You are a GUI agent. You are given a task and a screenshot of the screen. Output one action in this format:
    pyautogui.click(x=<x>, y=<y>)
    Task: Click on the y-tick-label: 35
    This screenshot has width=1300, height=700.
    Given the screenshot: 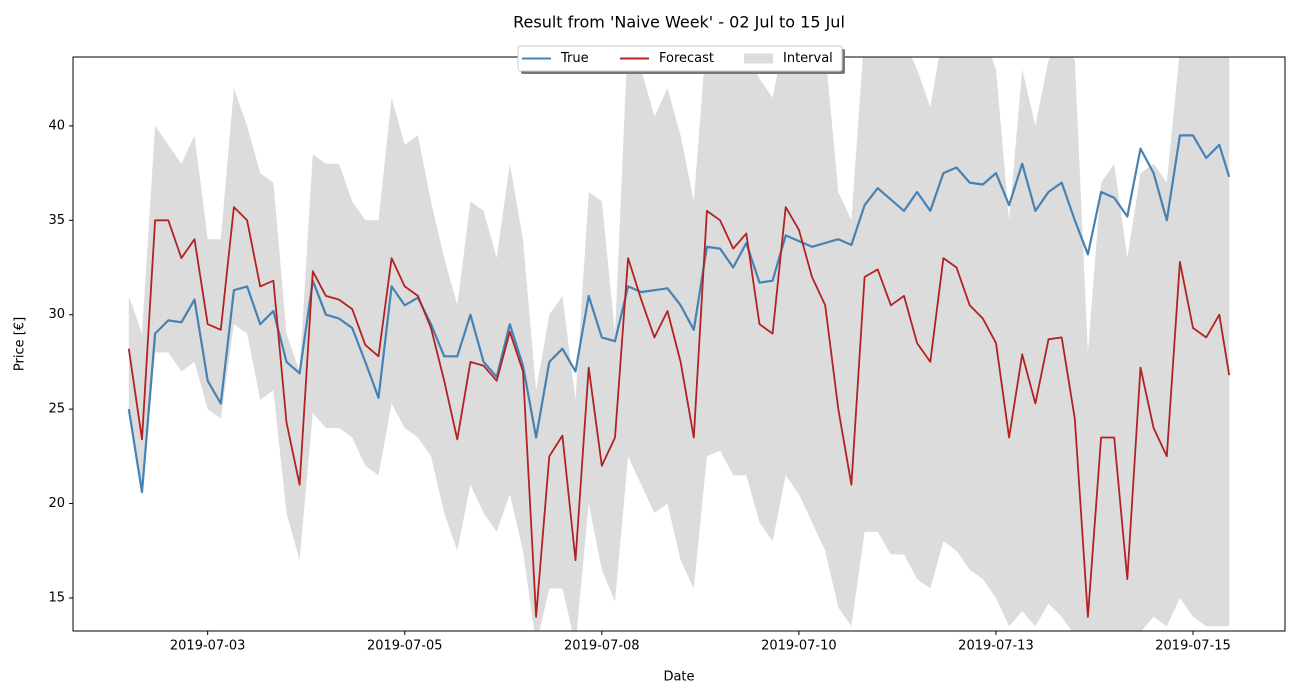 What is the action you would take?
    pyautogui.click(x=56, y=220)
    